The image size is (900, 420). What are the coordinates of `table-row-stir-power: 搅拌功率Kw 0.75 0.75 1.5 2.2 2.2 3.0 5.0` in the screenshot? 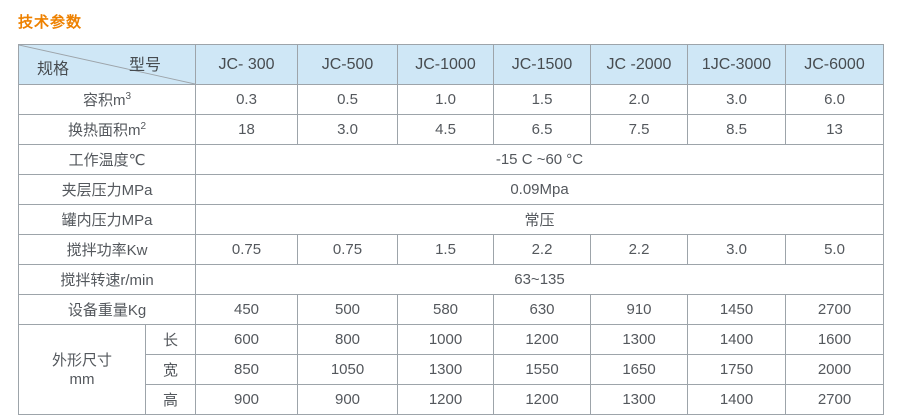 It's located at (451, 249).